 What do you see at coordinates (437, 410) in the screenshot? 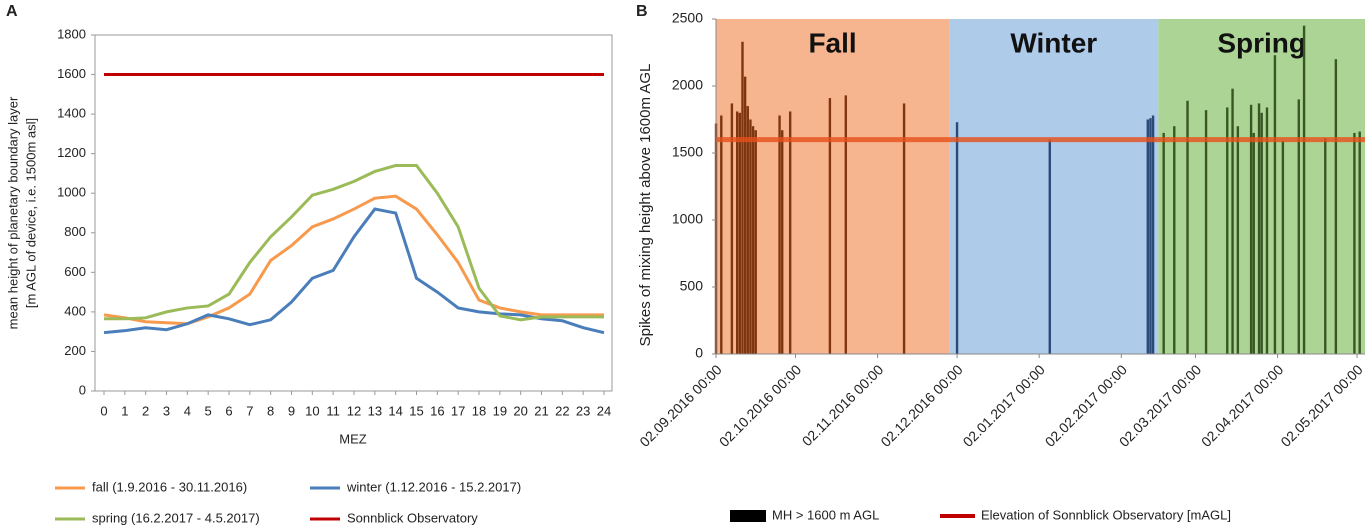
I see `x-tick-label: 16` at bounding box center [437, 410].